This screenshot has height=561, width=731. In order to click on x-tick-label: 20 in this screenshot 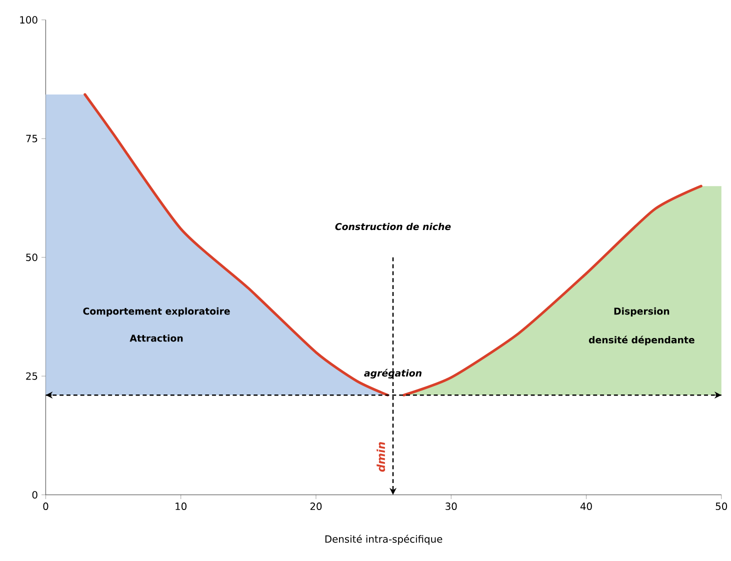, I will do `click(316, 506)`.